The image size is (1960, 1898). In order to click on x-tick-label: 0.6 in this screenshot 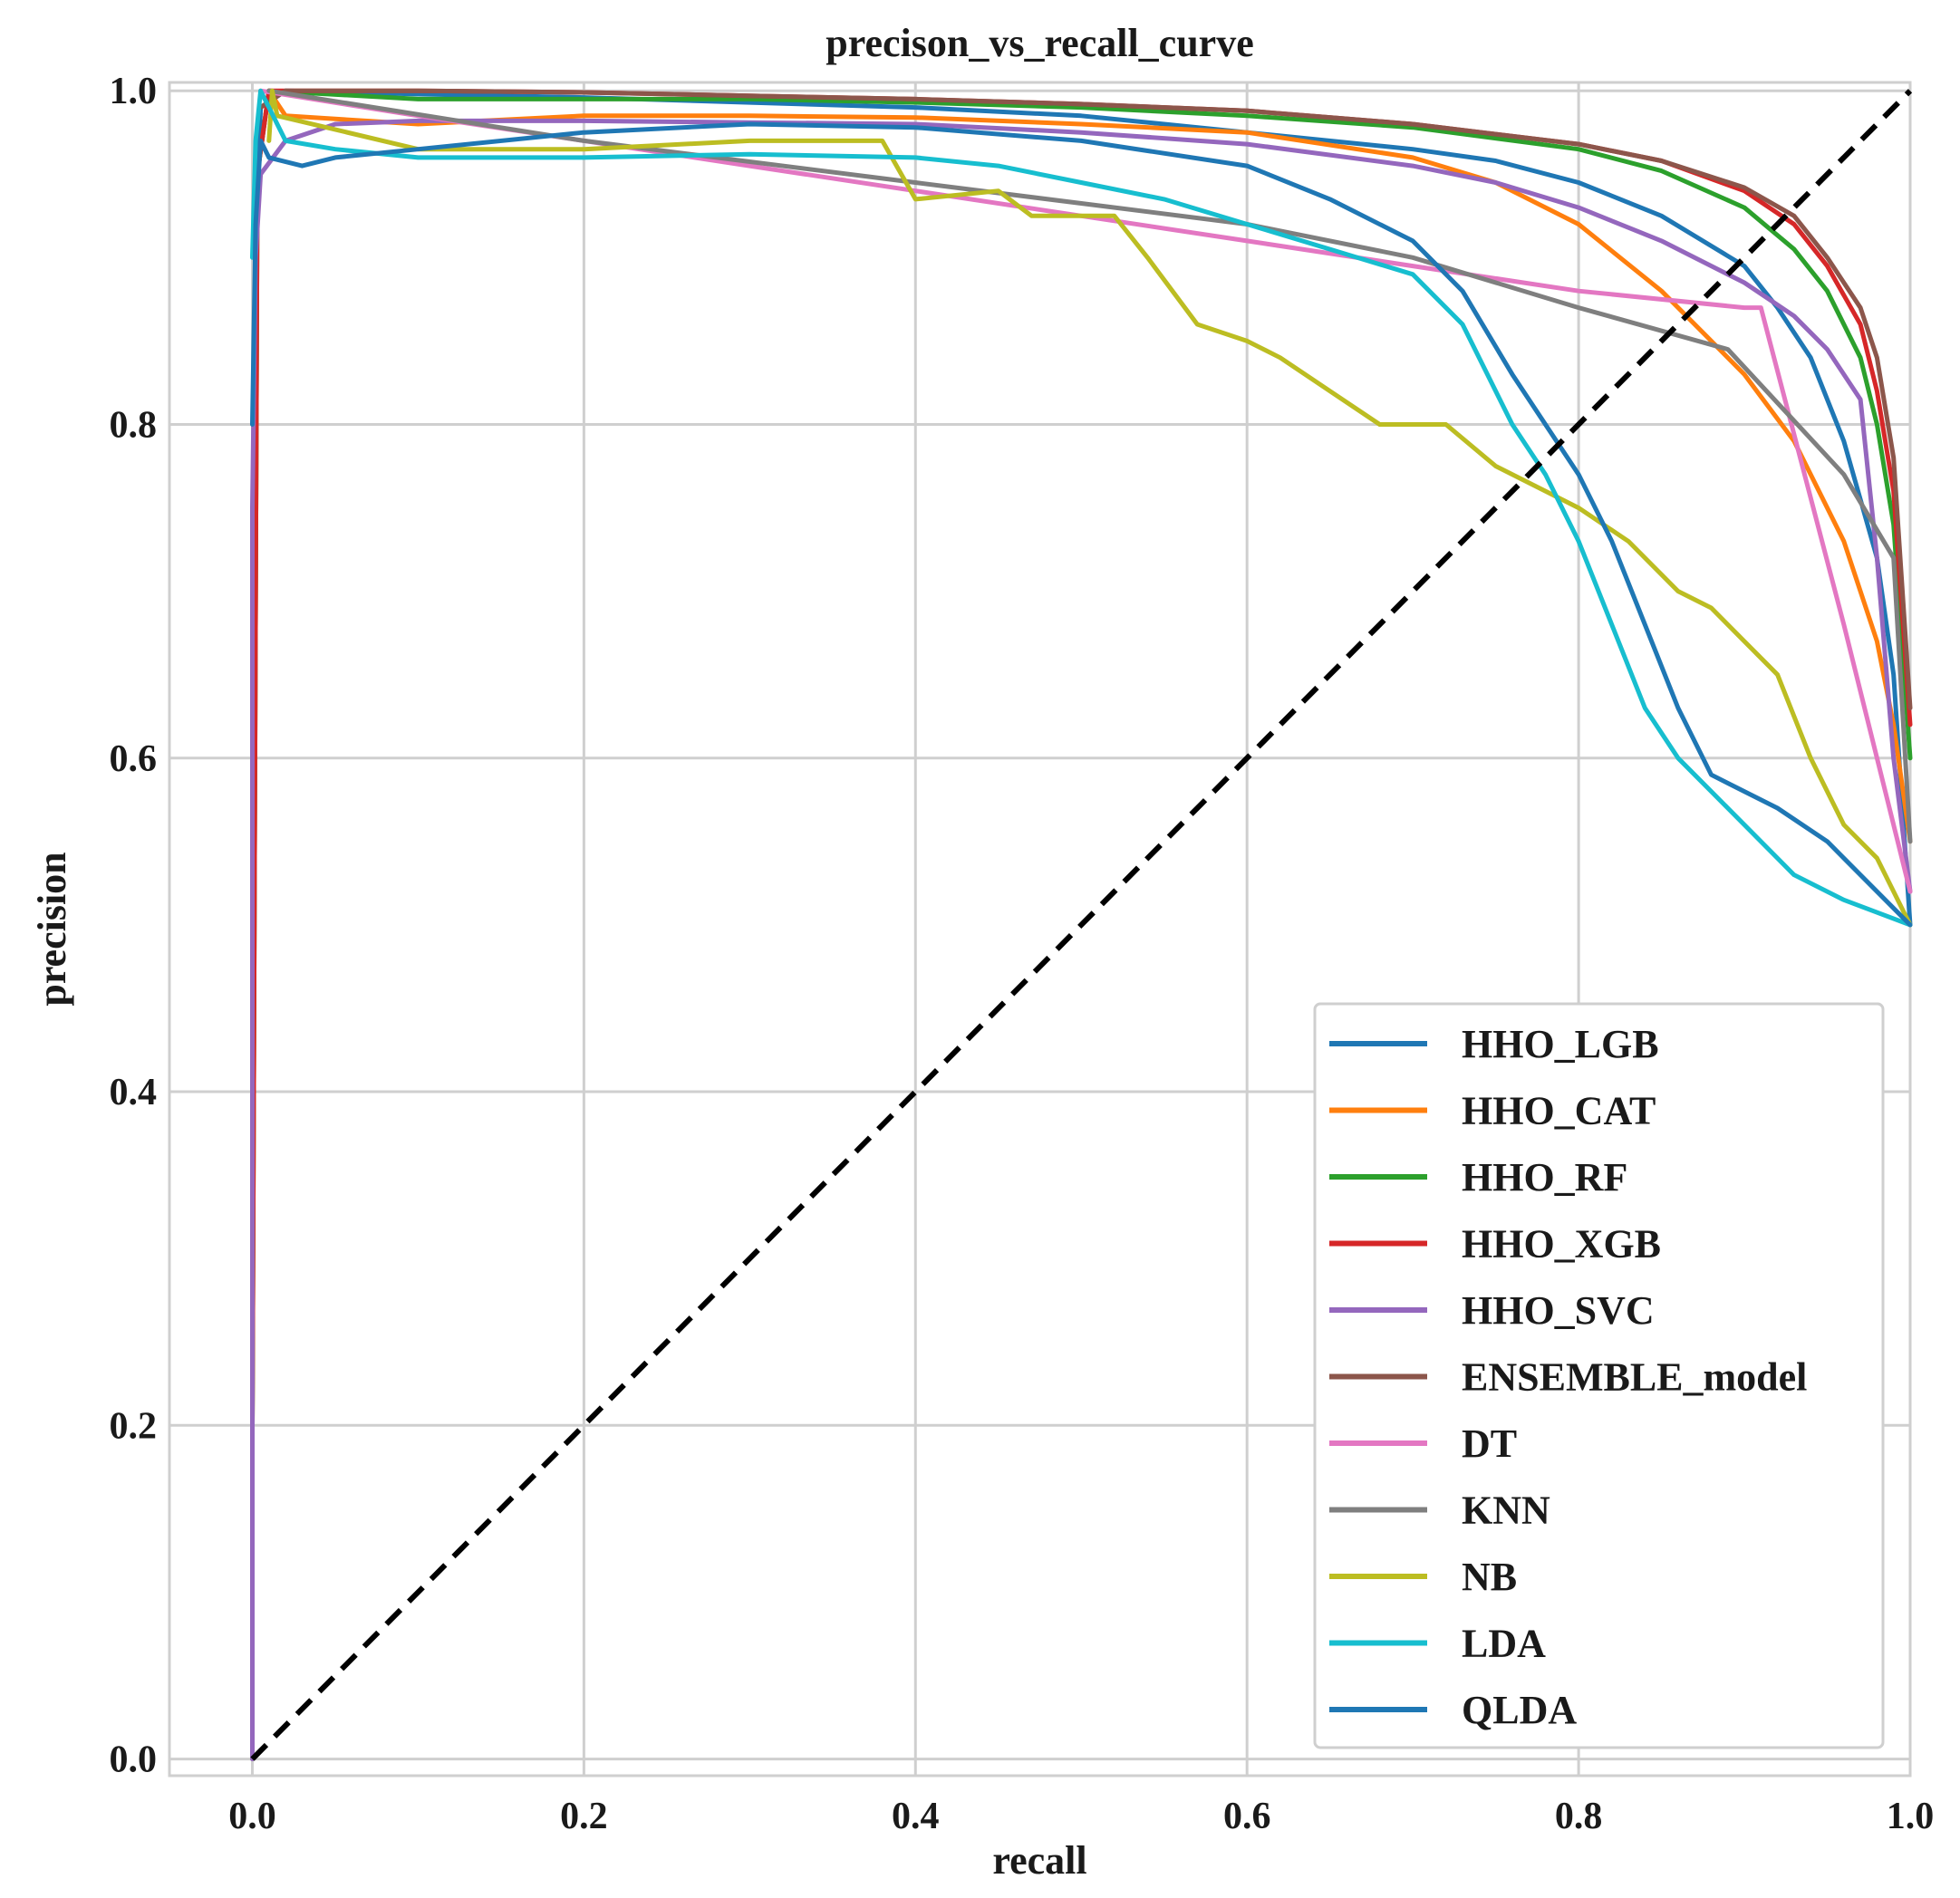, I will do `click(1247, 1816)`.